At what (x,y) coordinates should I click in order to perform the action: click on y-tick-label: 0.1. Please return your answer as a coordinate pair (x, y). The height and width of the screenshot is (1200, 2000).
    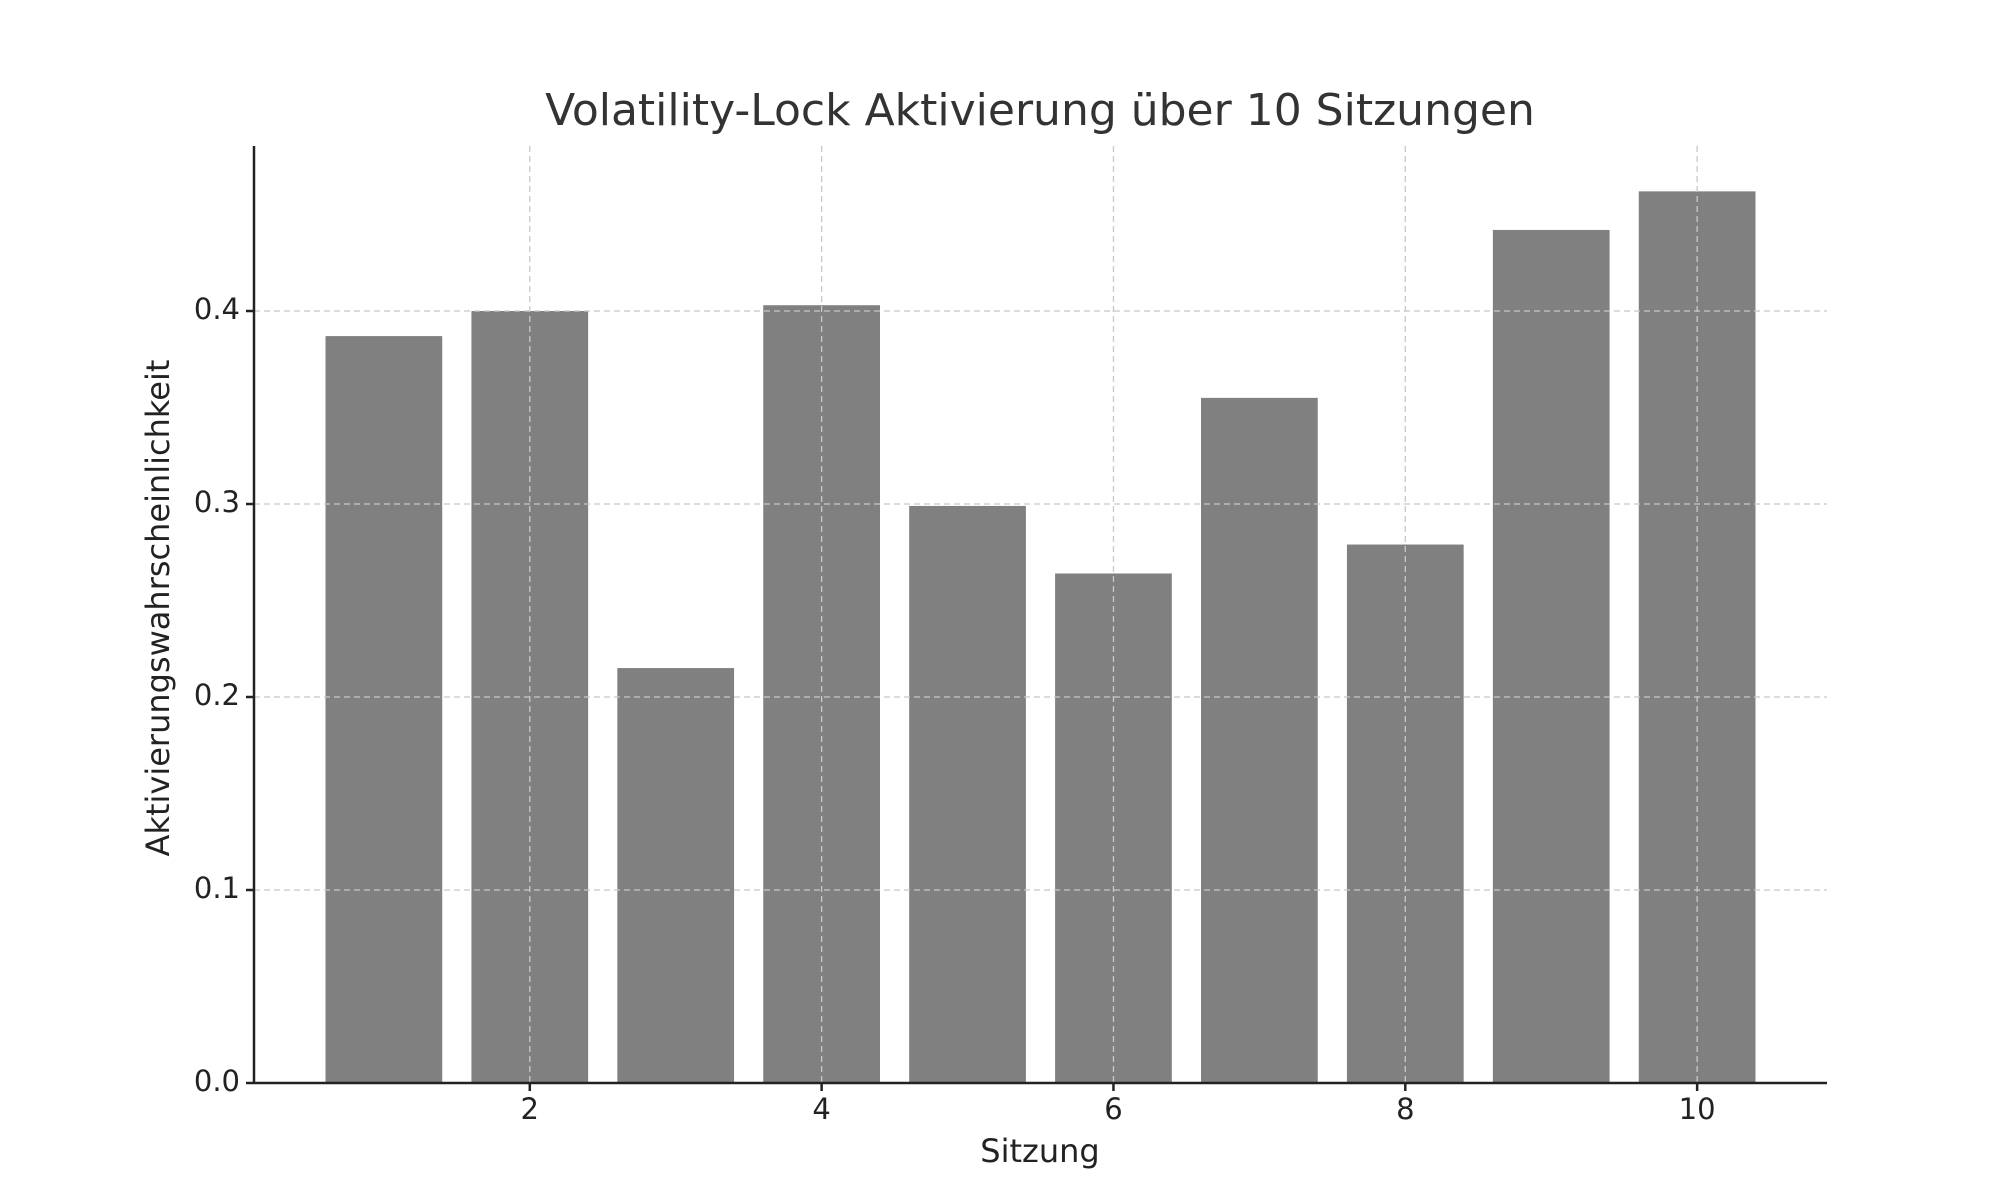
    Looking at the image, I should click on (217, 888).